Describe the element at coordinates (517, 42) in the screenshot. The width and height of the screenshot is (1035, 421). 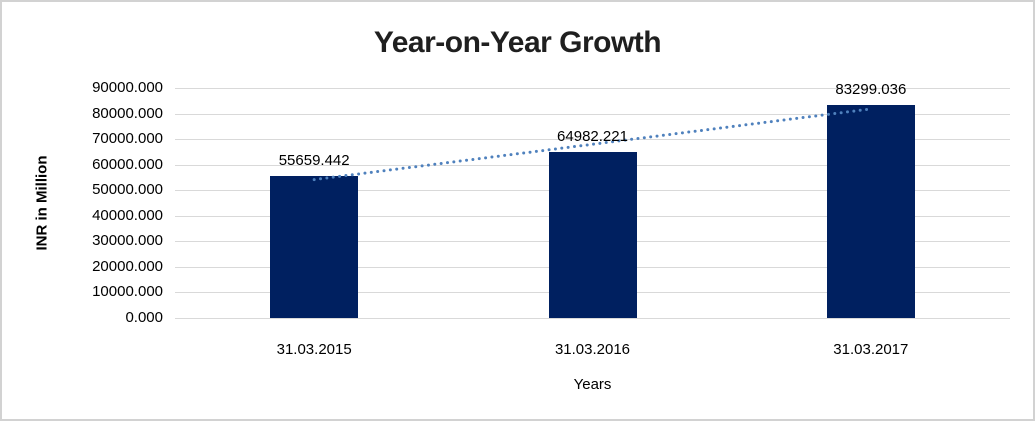
I see `chart-title: Year-on-Year Growth` at that location.